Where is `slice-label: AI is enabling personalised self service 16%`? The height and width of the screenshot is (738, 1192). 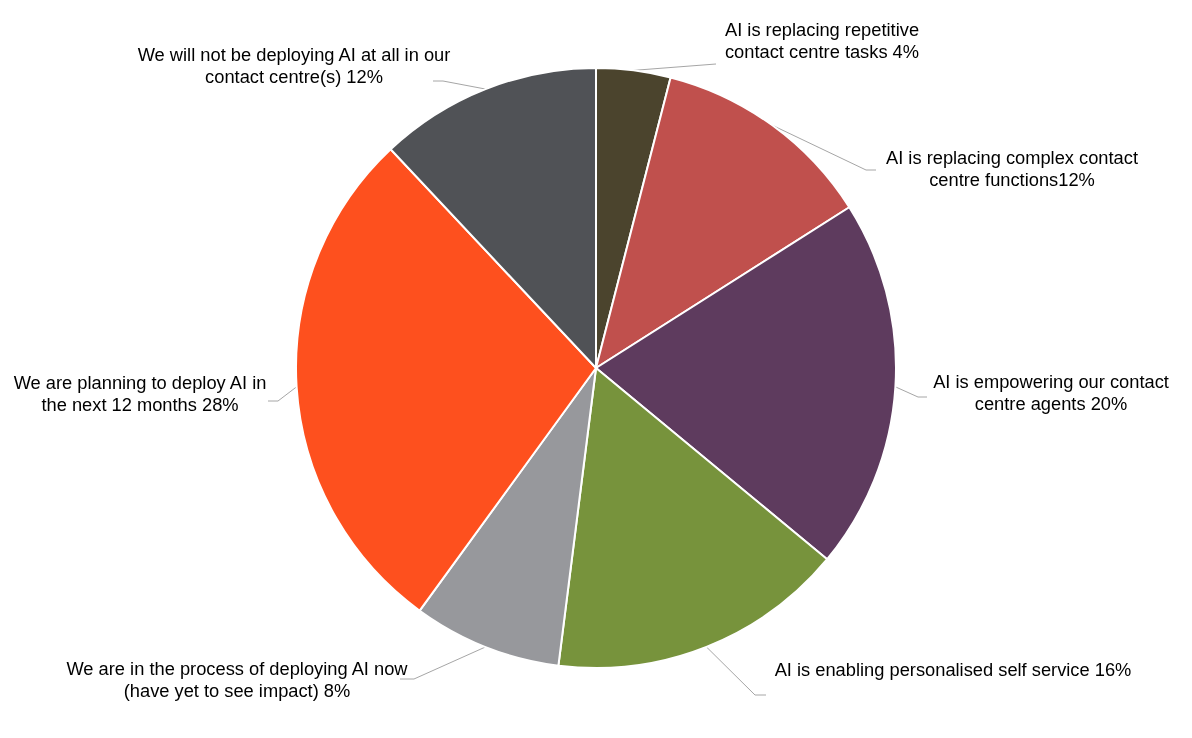 slice-label: AI is enabling personalised self service 16% is located at coordinates (953, 669).